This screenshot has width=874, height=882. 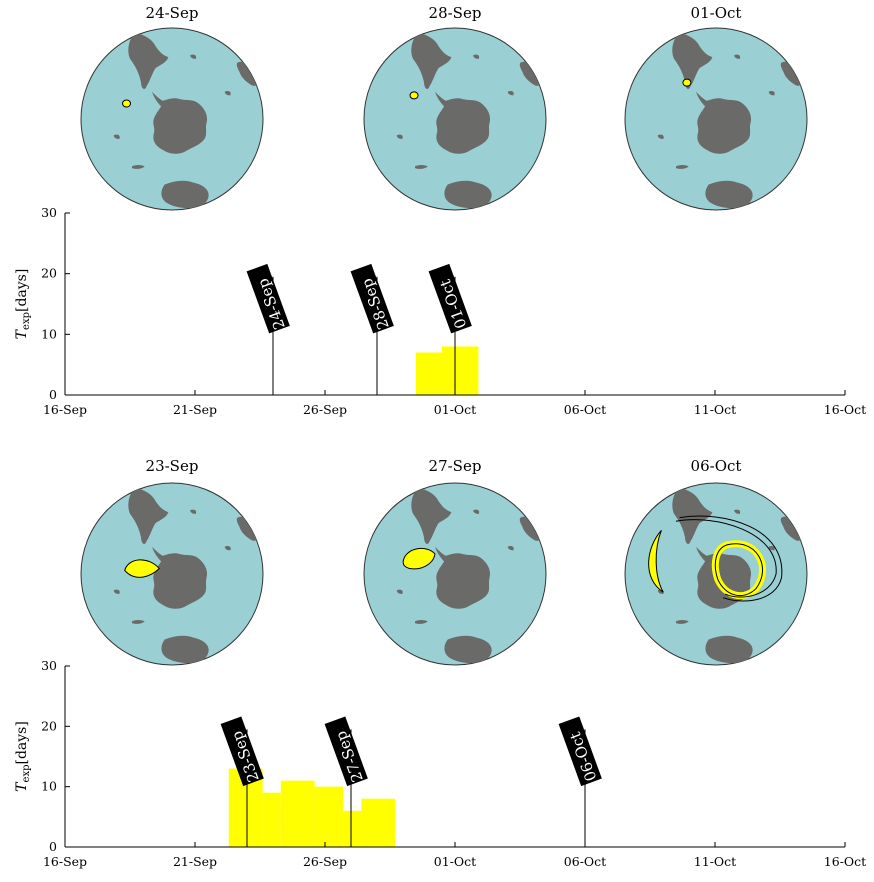 What do you see at coordinates (455, 107) in the screenshot?
I see `map-2: 28-Sep` at bounding box center [455, 107].